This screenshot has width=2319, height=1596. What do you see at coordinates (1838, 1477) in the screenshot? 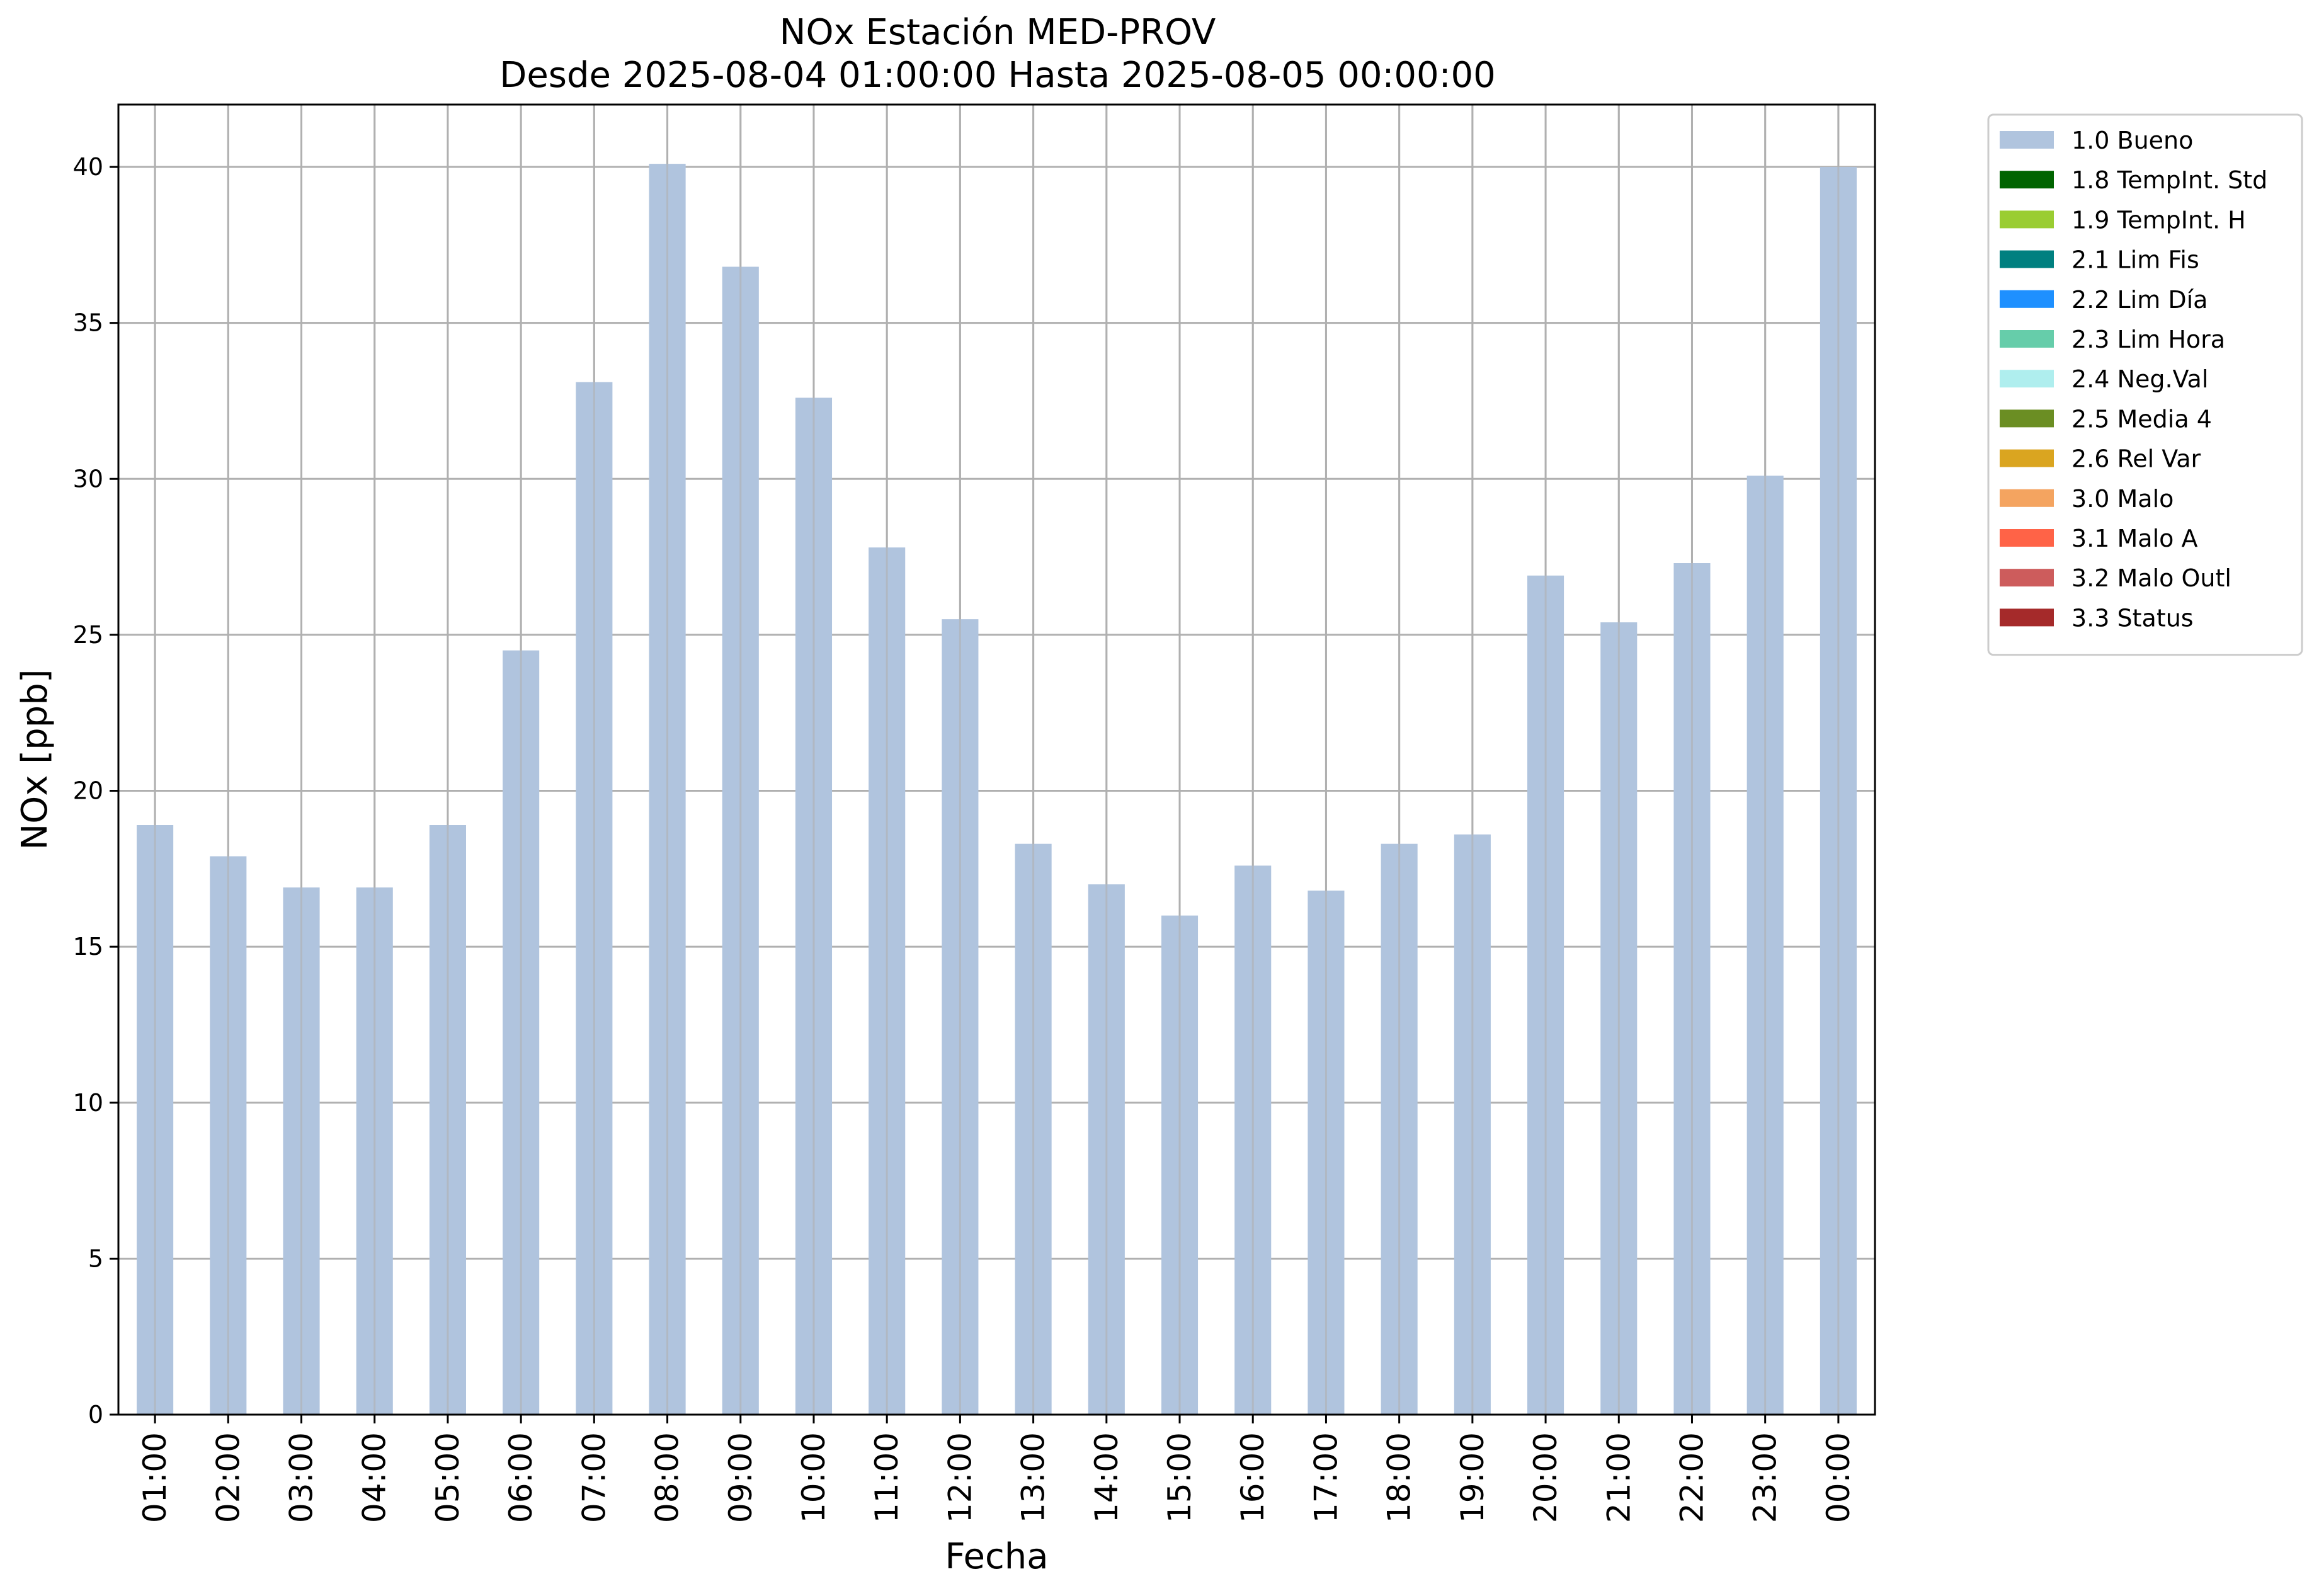
I see `x-tick-label: 00:00` at bounding box center [1838, 1477].